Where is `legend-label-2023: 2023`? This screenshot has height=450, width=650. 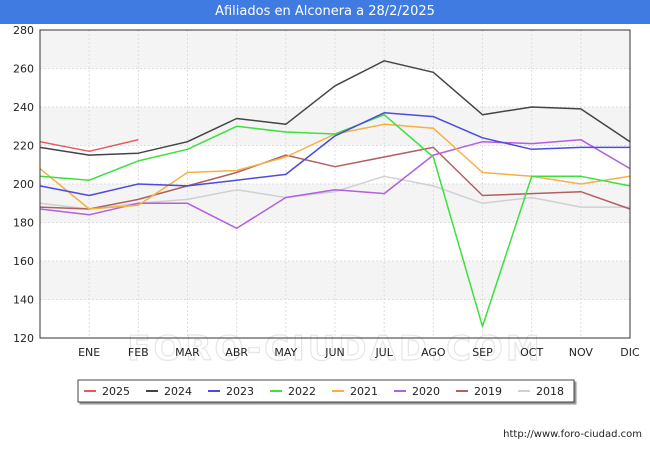
legend-label-2023: 2023 is located at coordinates (240, 391).